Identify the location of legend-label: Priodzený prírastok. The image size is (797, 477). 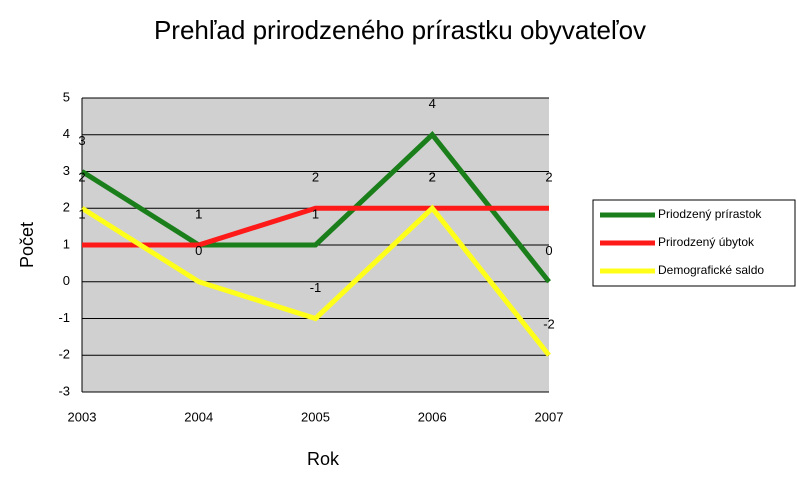
(710, 214).